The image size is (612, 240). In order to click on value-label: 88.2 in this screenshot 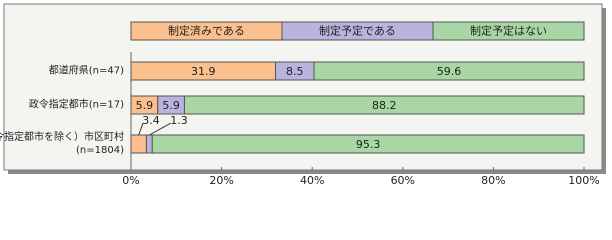, I will do `click(384, 105)`.